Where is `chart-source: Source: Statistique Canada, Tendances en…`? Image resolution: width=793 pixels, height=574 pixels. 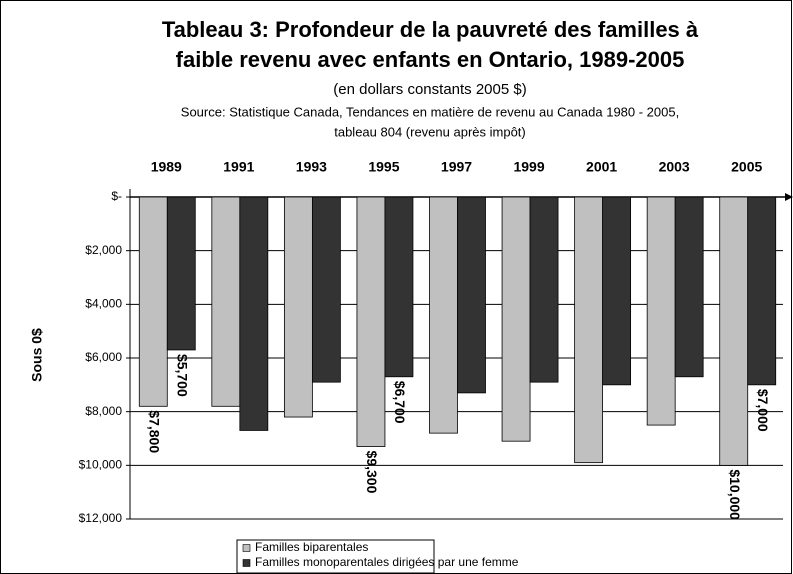
chart-source: Source: Statistique Canada, Tendances en… is located at coordinates (430, 111).